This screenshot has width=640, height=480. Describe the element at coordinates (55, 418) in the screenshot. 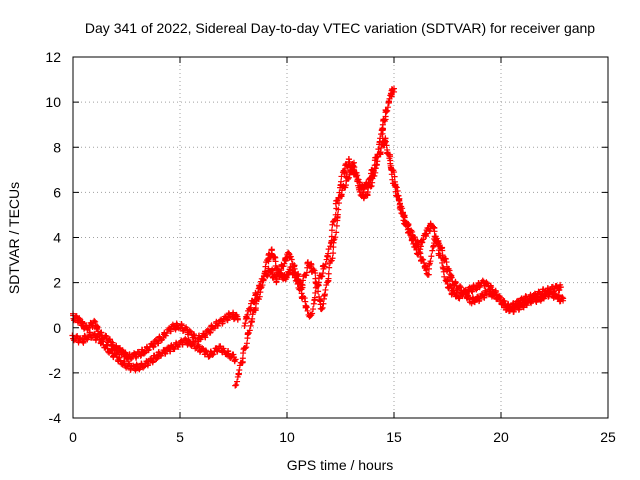

I see `y-tick-label: -4` at that location.